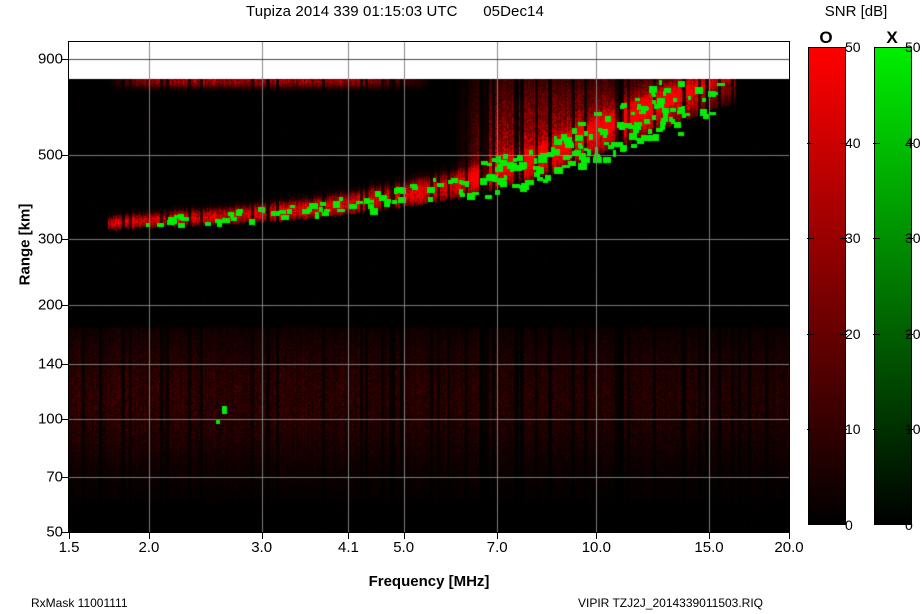 The image size is (922, 614). Describe the element at coordinates (893, 286) in the screenshot. I see `colorbar-x-gradient` at that location.